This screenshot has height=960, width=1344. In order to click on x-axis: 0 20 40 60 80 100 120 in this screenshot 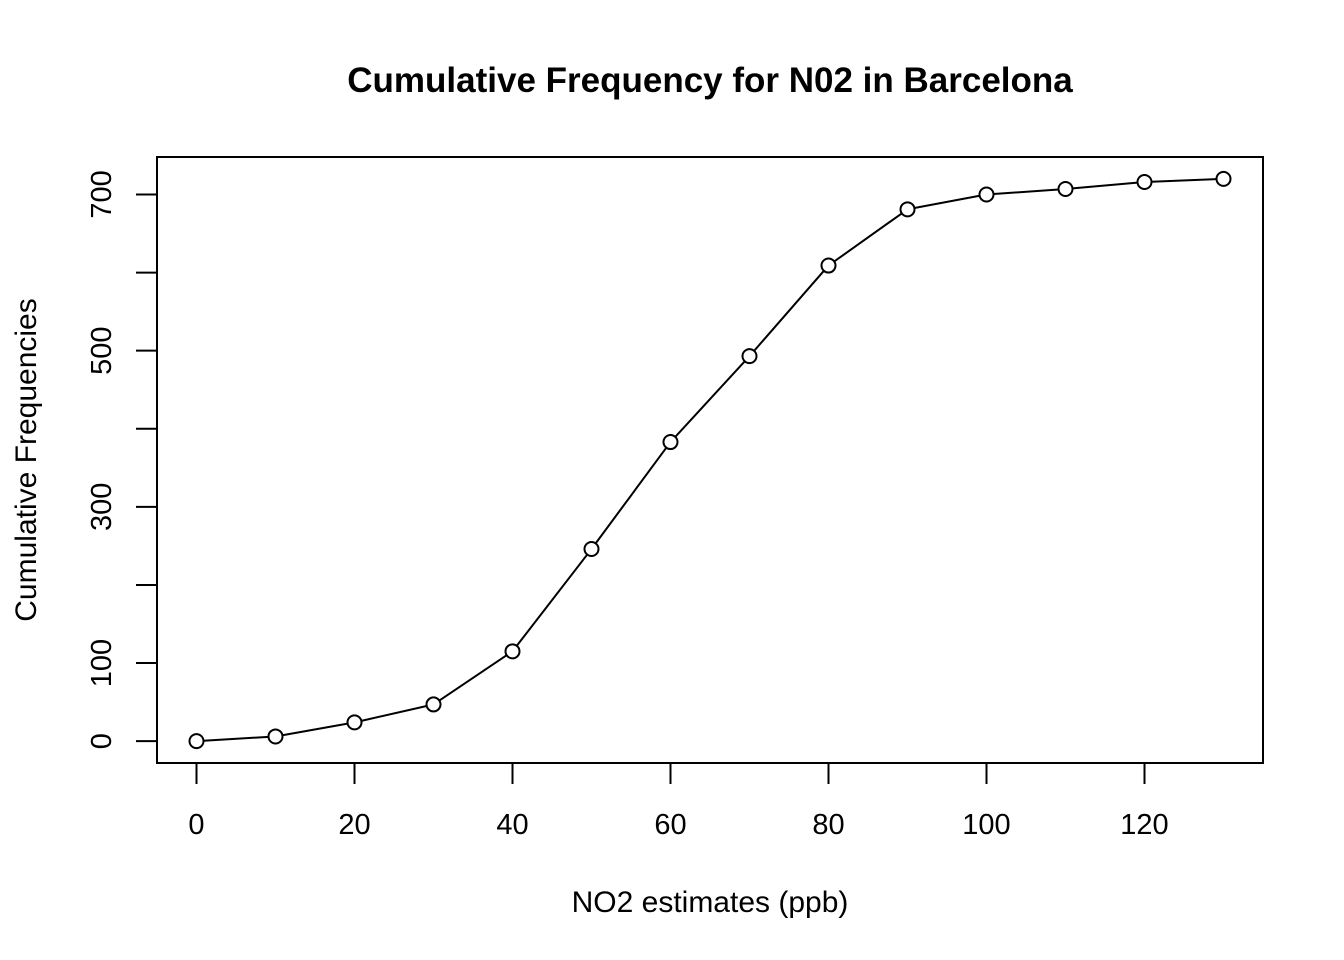, I will do `click(678, 801)`.